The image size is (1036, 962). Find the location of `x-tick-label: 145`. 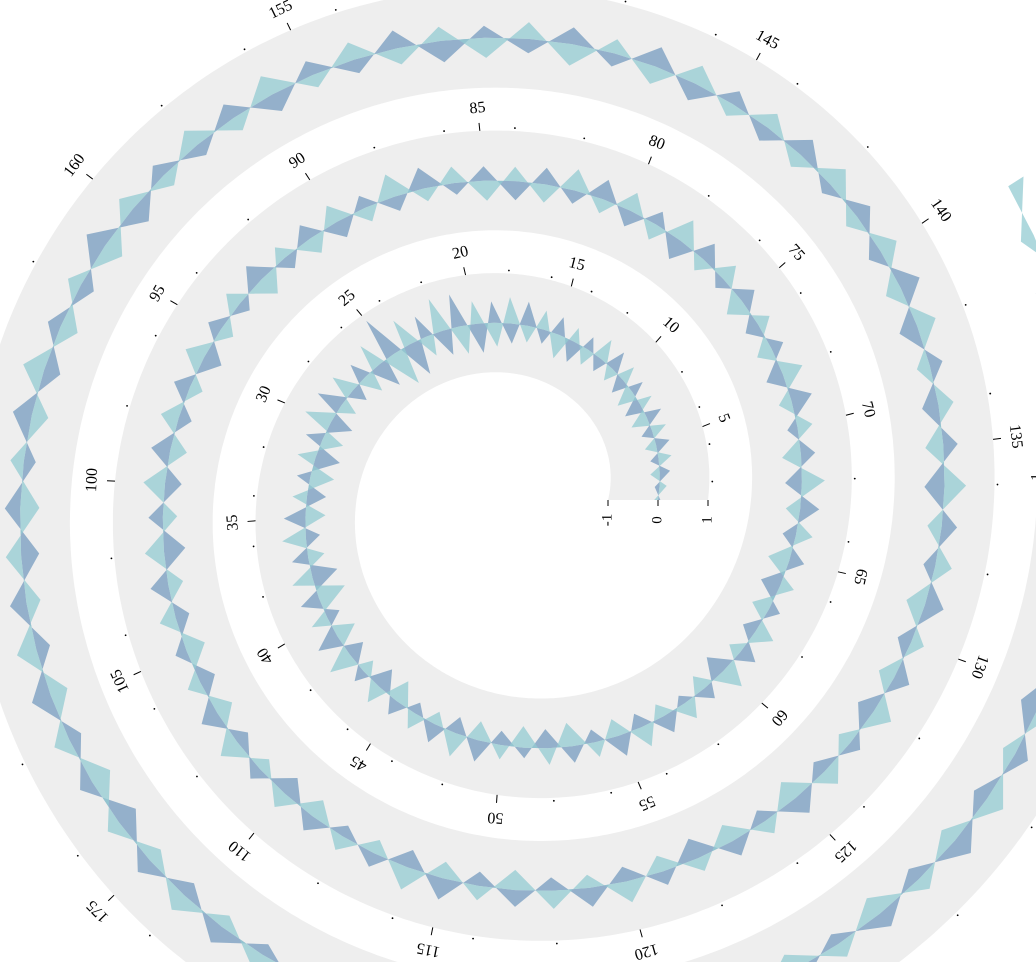

x-tick-label: 145 is located at coordinates (767, 40).